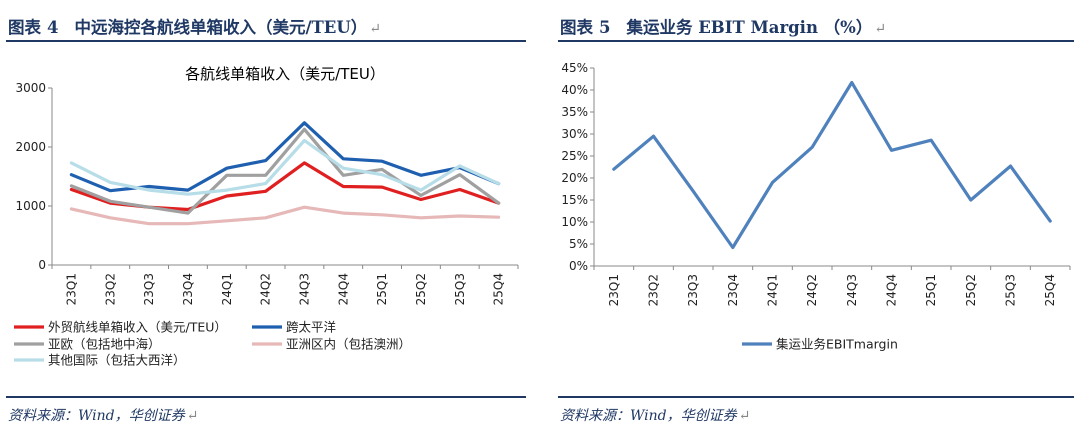  I want to click on figure-4-x-tick-label: 25Q3, so click(460, 289).